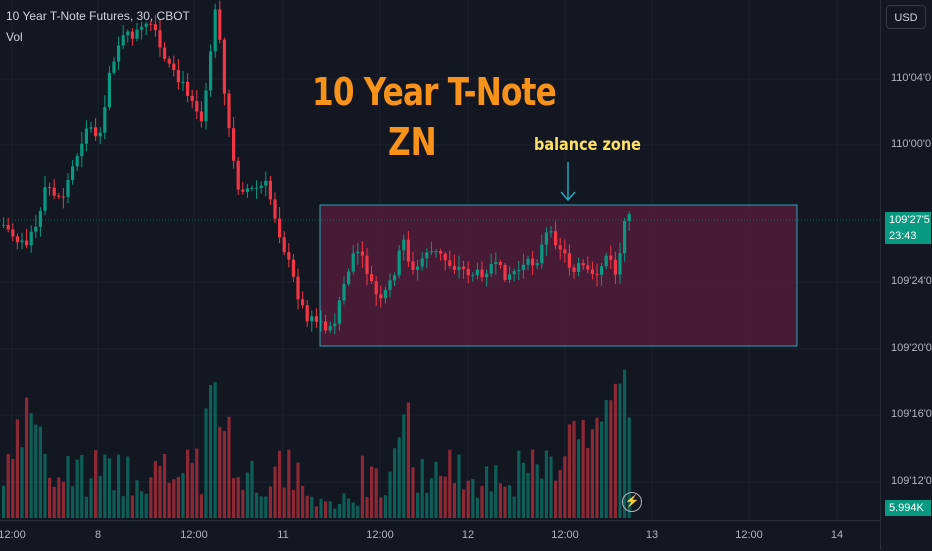 The height and width of the screenshot is (551, 932). I want to click on price-label: 109'24'0, so click(911, 281).